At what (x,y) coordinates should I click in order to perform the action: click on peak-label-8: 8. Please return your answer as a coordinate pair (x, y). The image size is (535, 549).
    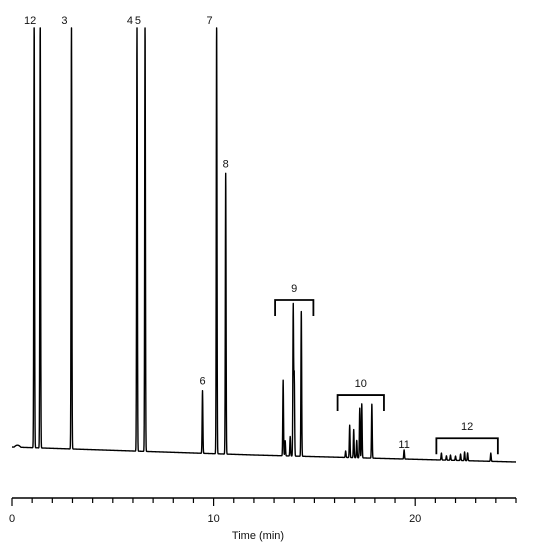
    Looking at the image, I should click on (226, 164).